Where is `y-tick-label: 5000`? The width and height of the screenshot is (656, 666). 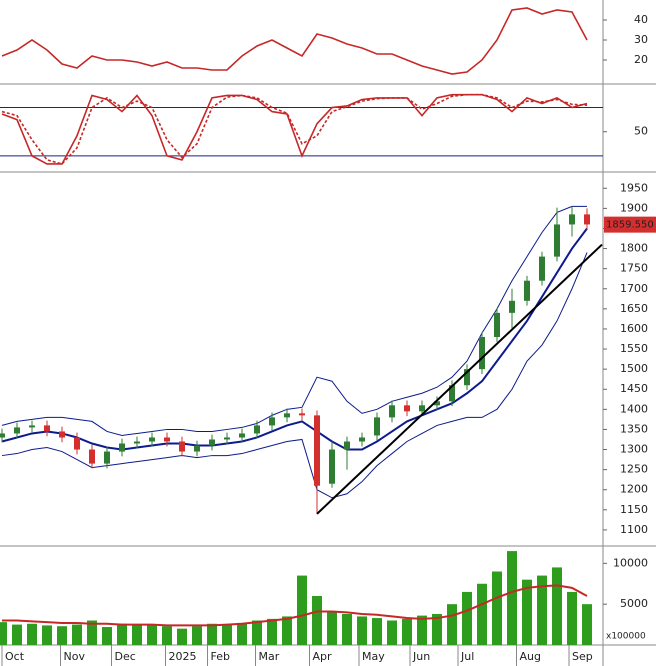
y-tick-label: 5000 is located at coordinates (634, 603).